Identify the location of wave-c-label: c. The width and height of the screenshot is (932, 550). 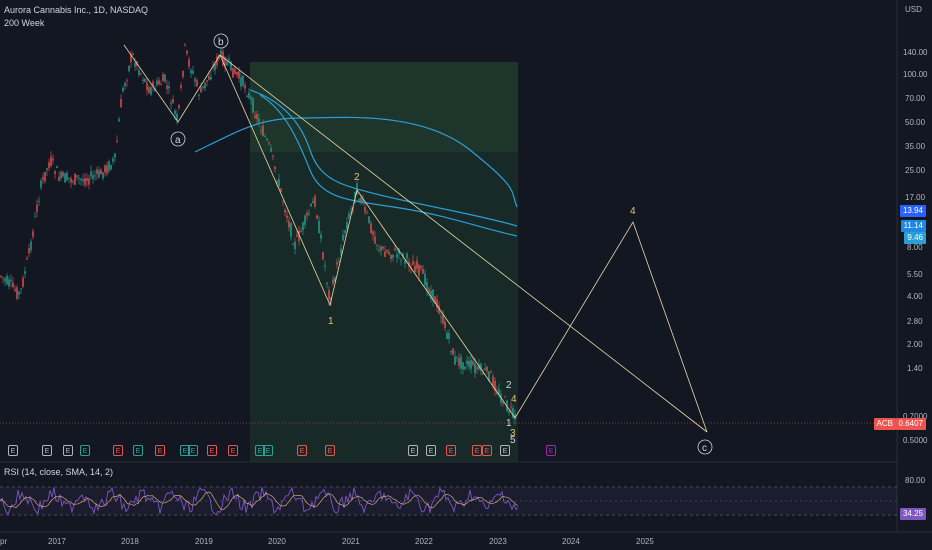
(704, 448).